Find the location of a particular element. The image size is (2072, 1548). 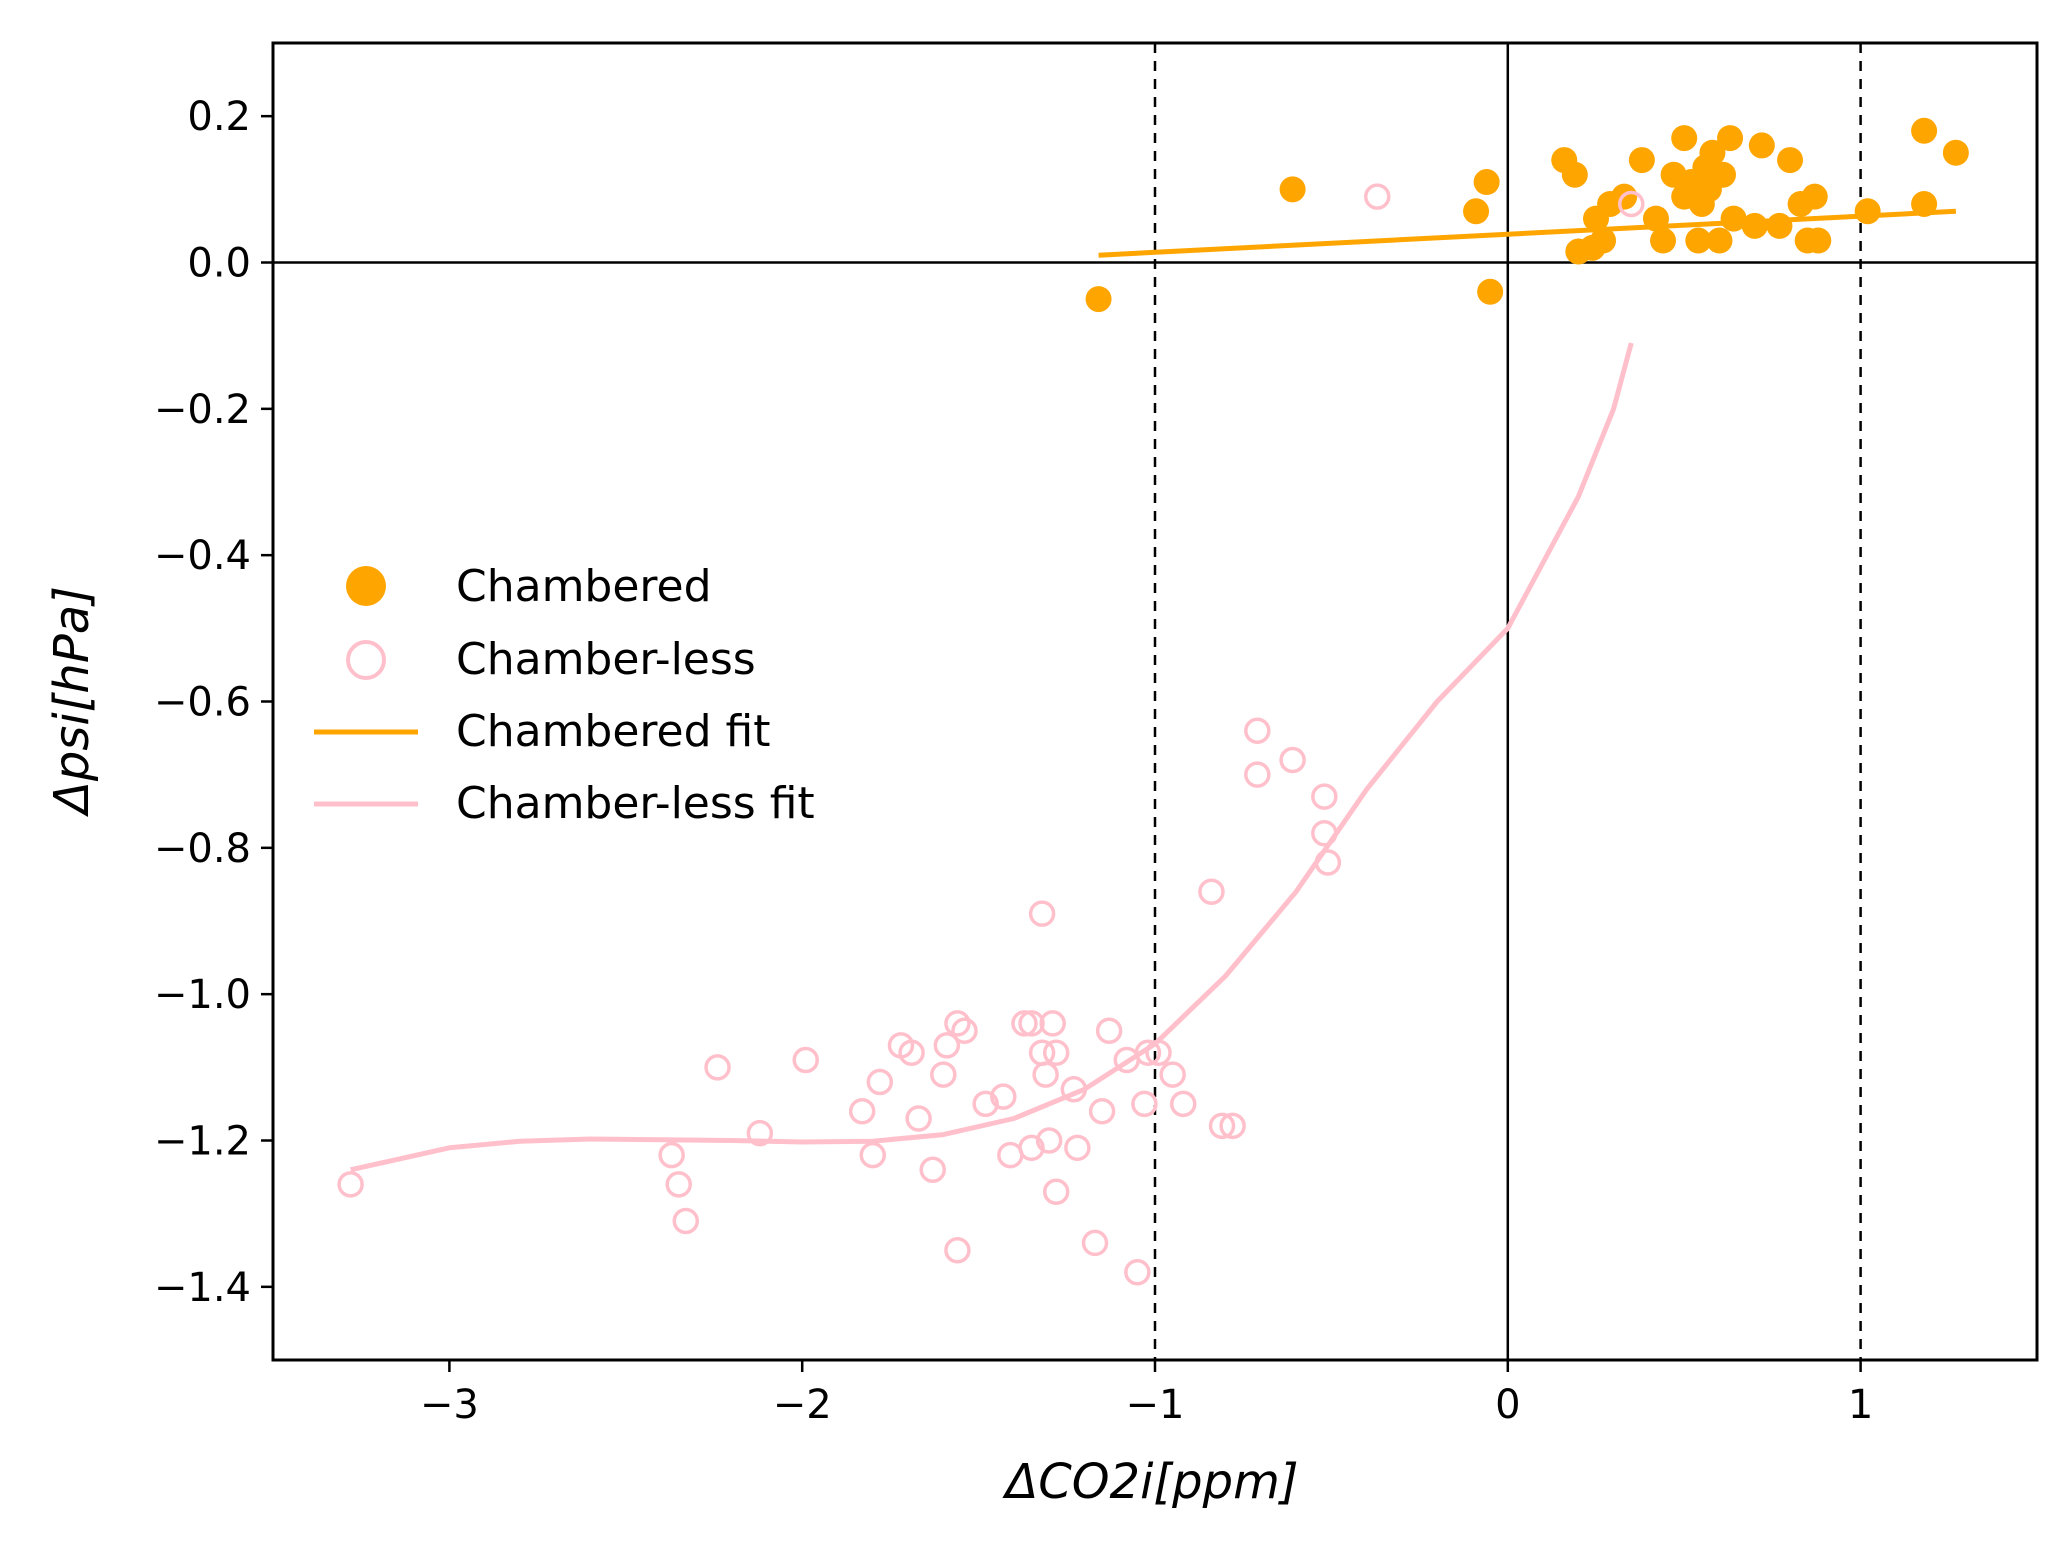

legend-label-chamber-less: Chamber-less is located at coordinates (606, 659).